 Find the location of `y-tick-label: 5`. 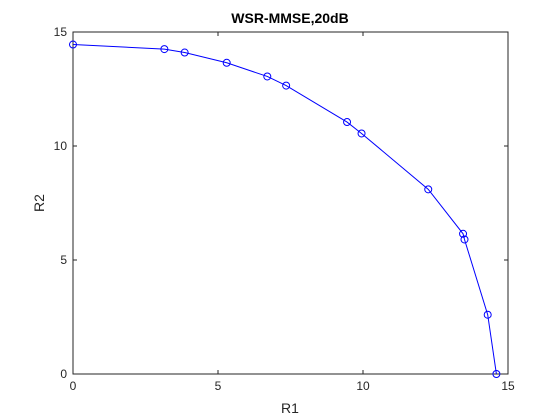

y-tick-label: 5 is located at coordinates (63, 260).